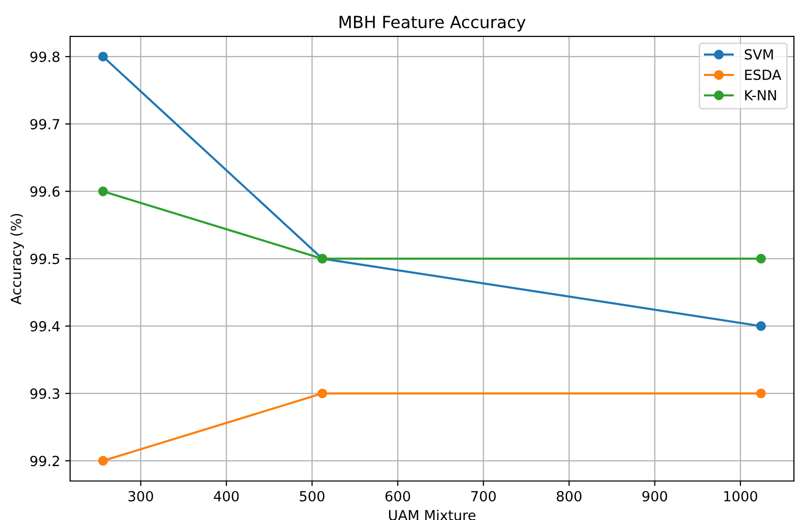 The width and height of the screenshot is (806, 520). I want to click on y-tick-label: 99.4, so click(45, 326).